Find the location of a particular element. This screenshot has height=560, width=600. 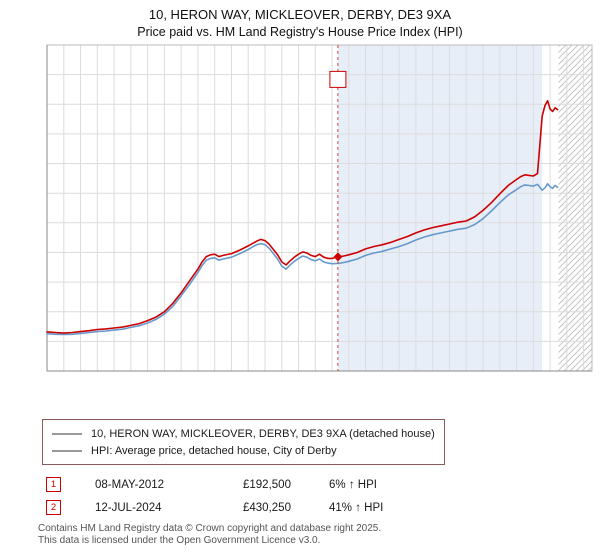

sale-1-label-box is located at coordinates (338, 79).